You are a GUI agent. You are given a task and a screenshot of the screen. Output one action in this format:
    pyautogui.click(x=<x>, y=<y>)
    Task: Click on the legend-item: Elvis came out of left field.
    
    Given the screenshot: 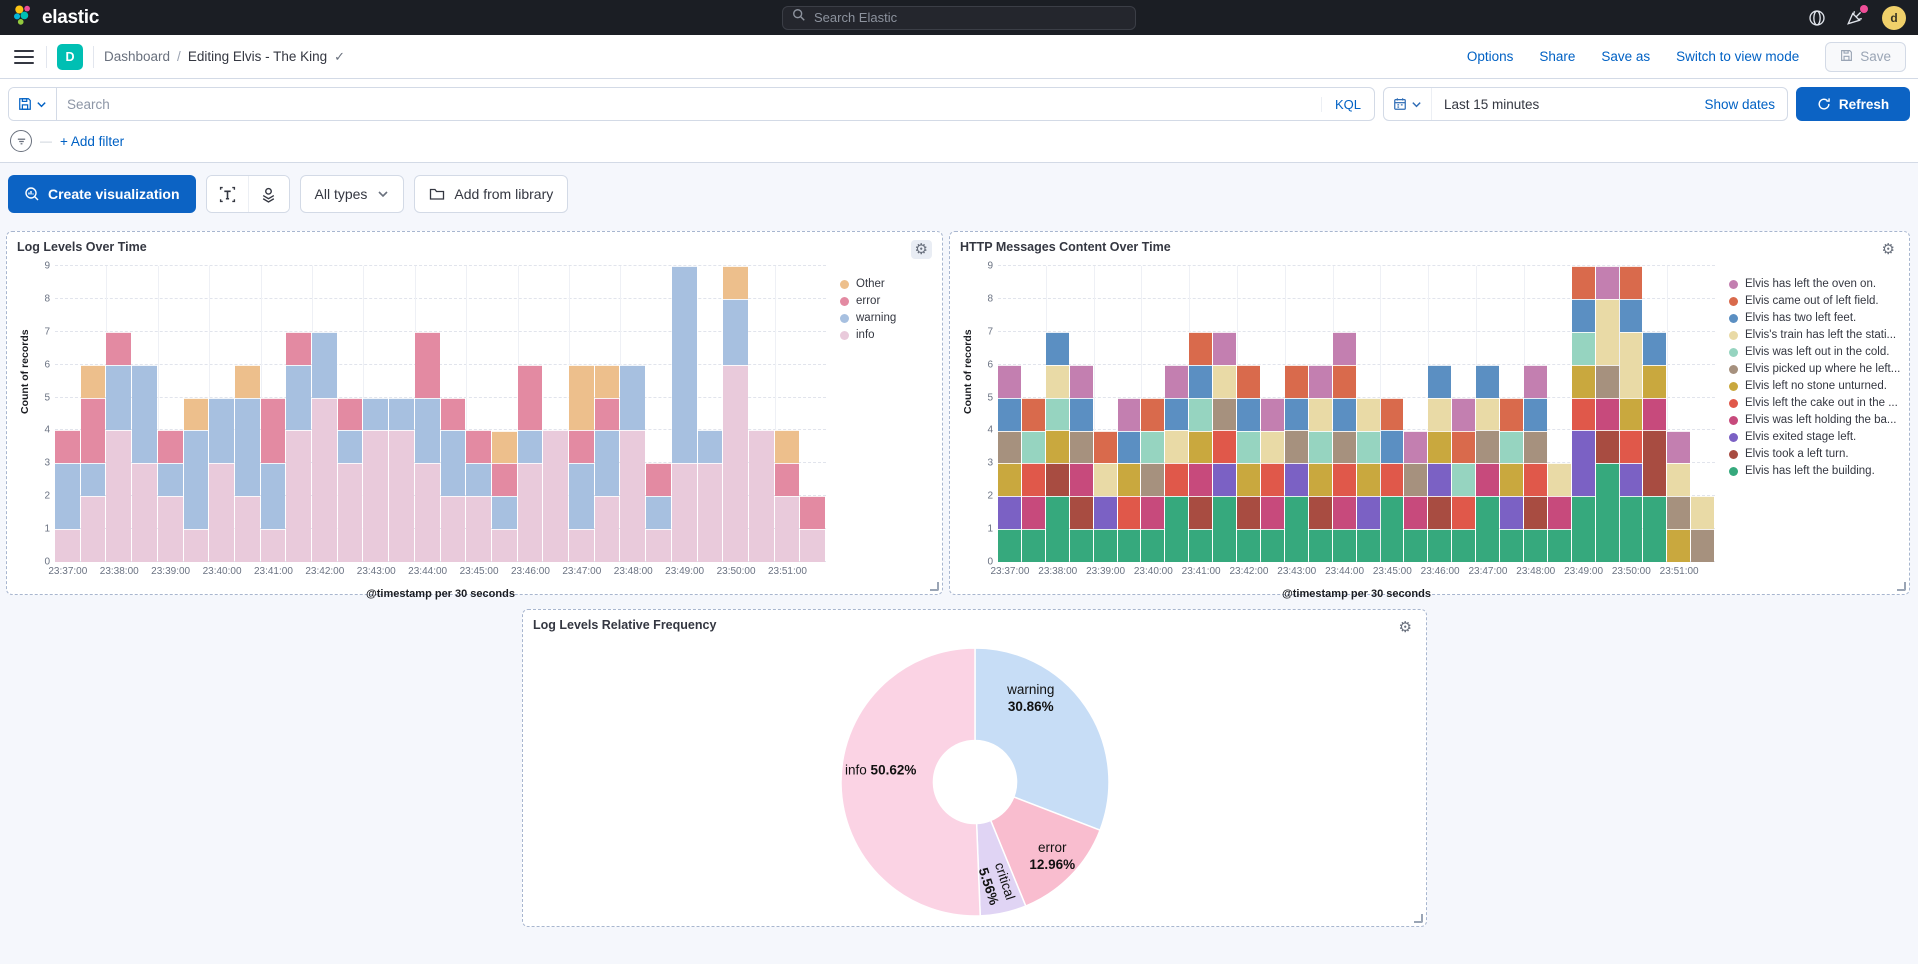 What is the action you would take?
    pyautogui.click(x=1814, y=301)
    